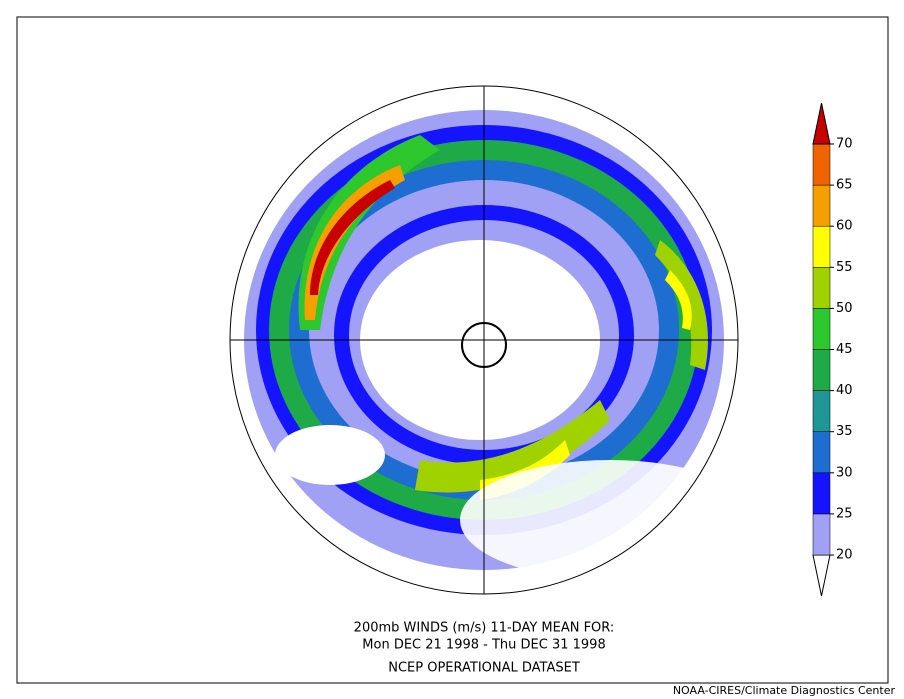 This screenshot has height=699, width=904. What do you see at coordinates (844, 226) in the screenshot?
I see `colorbar-label: 60` at bounding box center [844, 226].